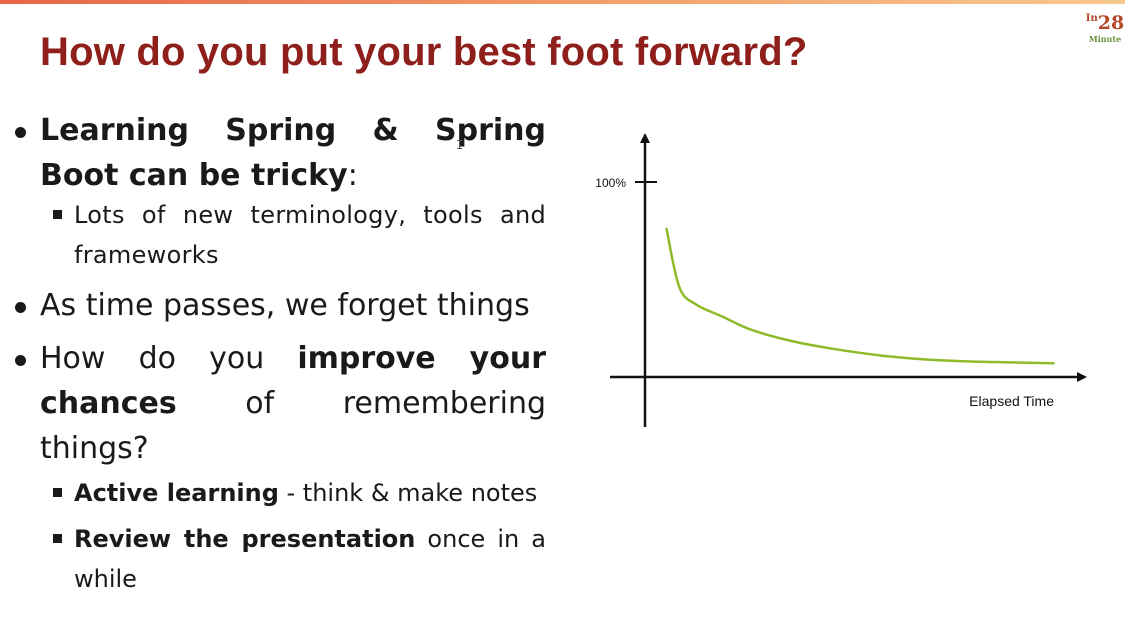 The width and height of the screenshot is (1125, 624). What do you see at coordinates (562, 2) in the screenshot?
I see `top-accent-bar` at bounding box center [562, 2].